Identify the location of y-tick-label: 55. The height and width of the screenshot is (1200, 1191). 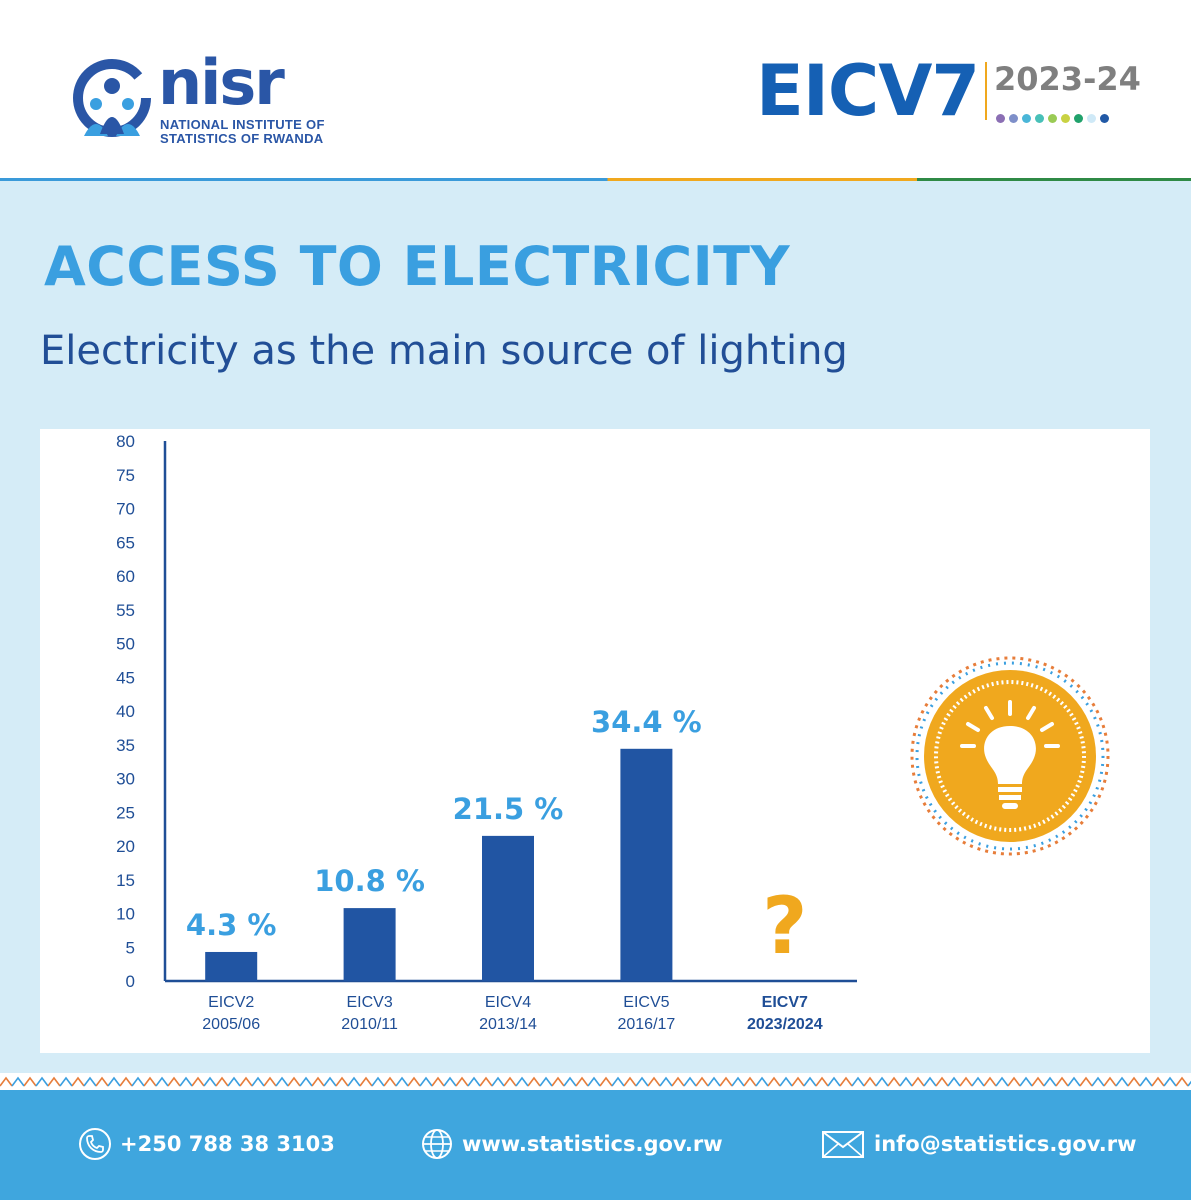
(125, 610).